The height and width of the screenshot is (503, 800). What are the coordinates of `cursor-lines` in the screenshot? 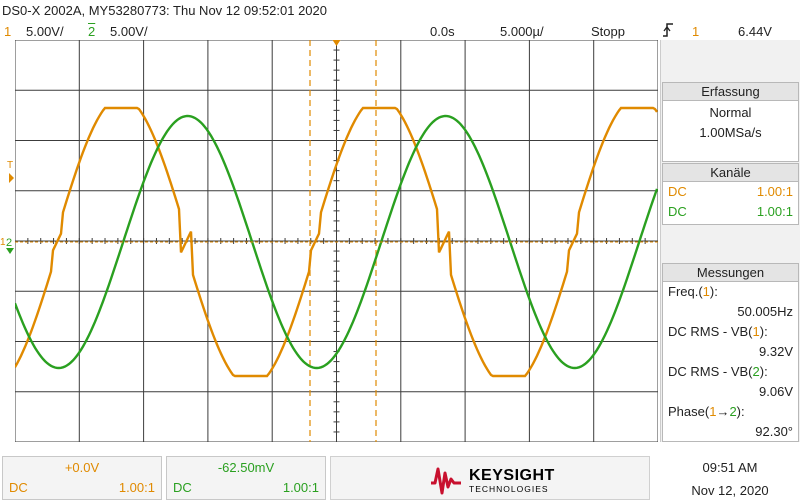 It's located at (343, 241).